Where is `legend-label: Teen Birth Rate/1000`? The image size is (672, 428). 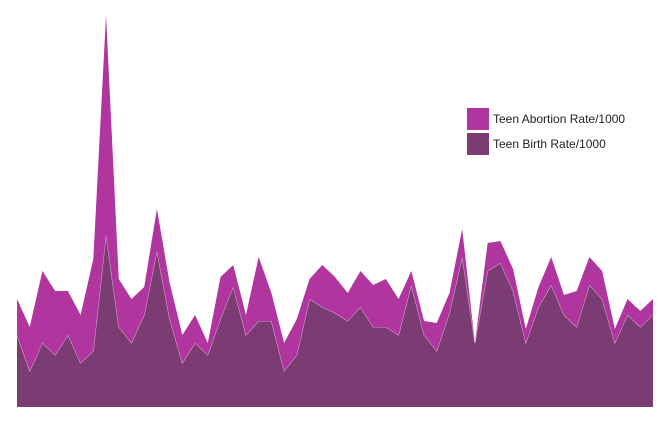 legend-label: Teen Birth Rate/1000 is located at coordinates (549, 144).